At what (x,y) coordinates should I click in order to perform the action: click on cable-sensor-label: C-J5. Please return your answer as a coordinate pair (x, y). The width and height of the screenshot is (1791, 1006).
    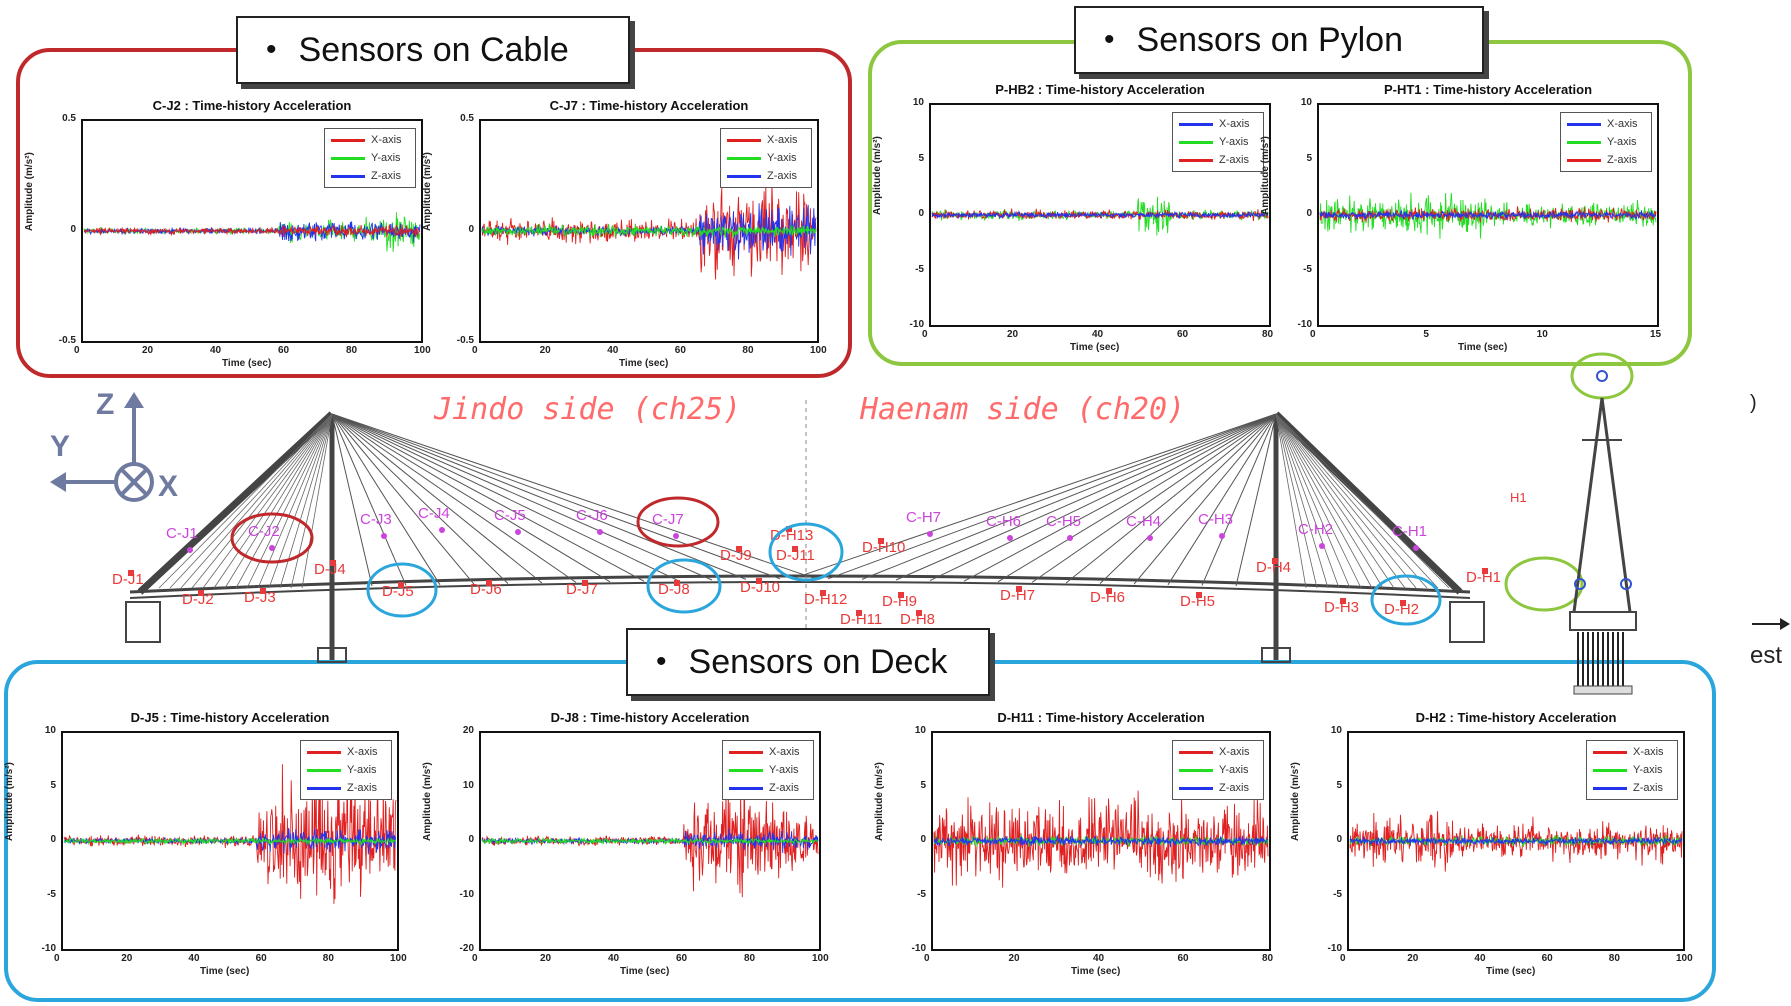
    Looking at the image, I should click on (510, 515).